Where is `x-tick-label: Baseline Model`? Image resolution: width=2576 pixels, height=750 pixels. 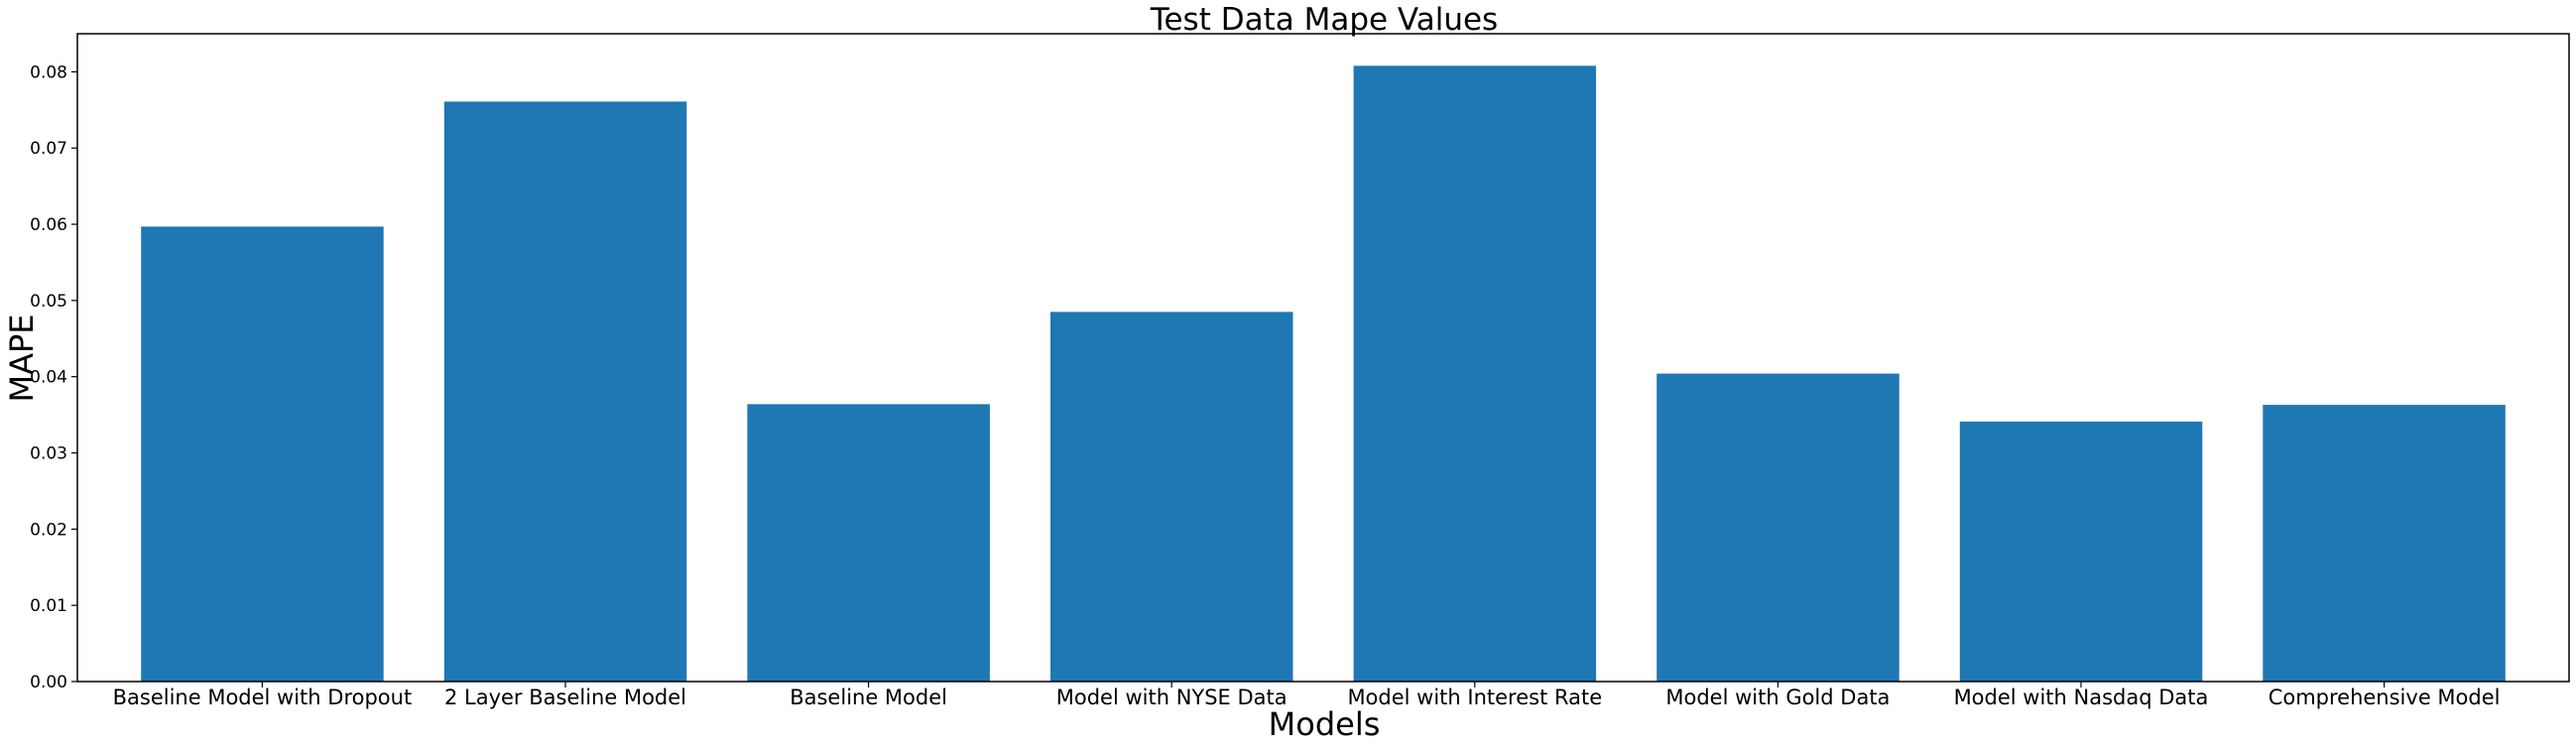
x-tick-label: Baseline Model is located at coordinates (868, 698).